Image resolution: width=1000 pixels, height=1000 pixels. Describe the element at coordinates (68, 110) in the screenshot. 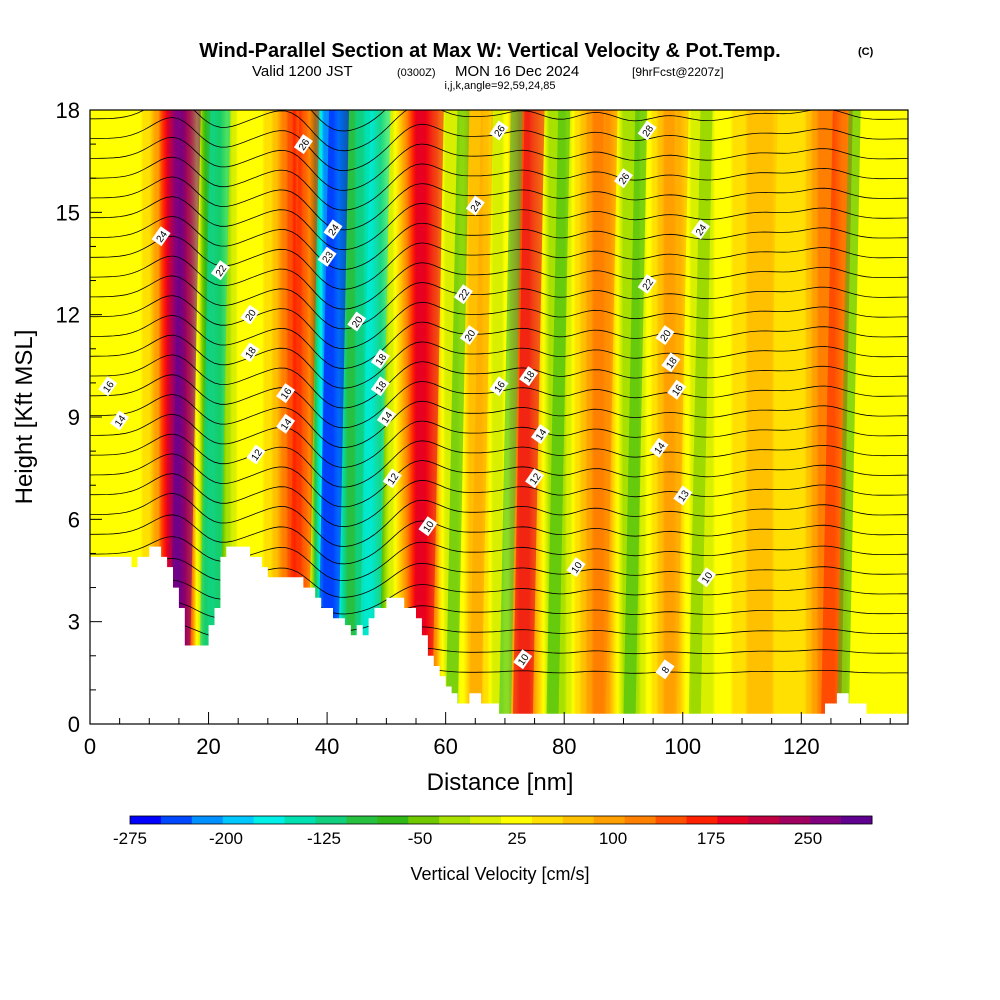

I see `y-tick-label: 18` at that location.